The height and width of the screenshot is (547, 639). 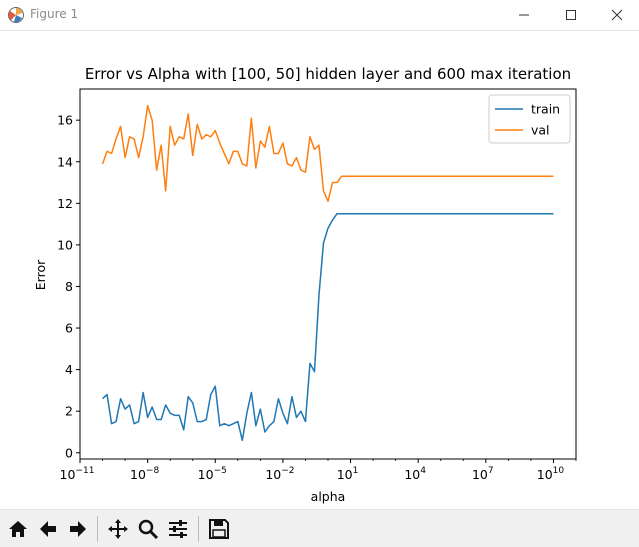 I want to click on x-tick-label: 10⁻², so click(x=279, y=474).